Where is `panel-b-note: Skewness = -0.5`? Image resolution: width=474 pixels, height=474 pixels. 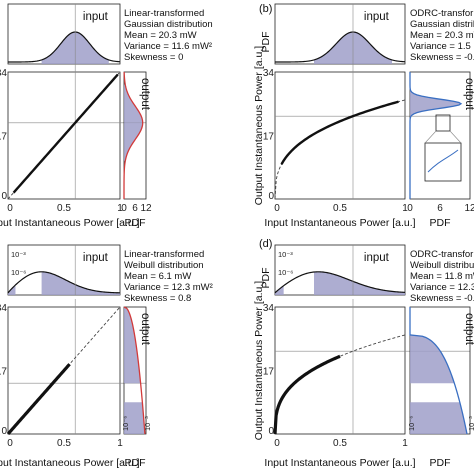 panel-b-note: Skewness = -0.5 is located at coordinates (442, 57).